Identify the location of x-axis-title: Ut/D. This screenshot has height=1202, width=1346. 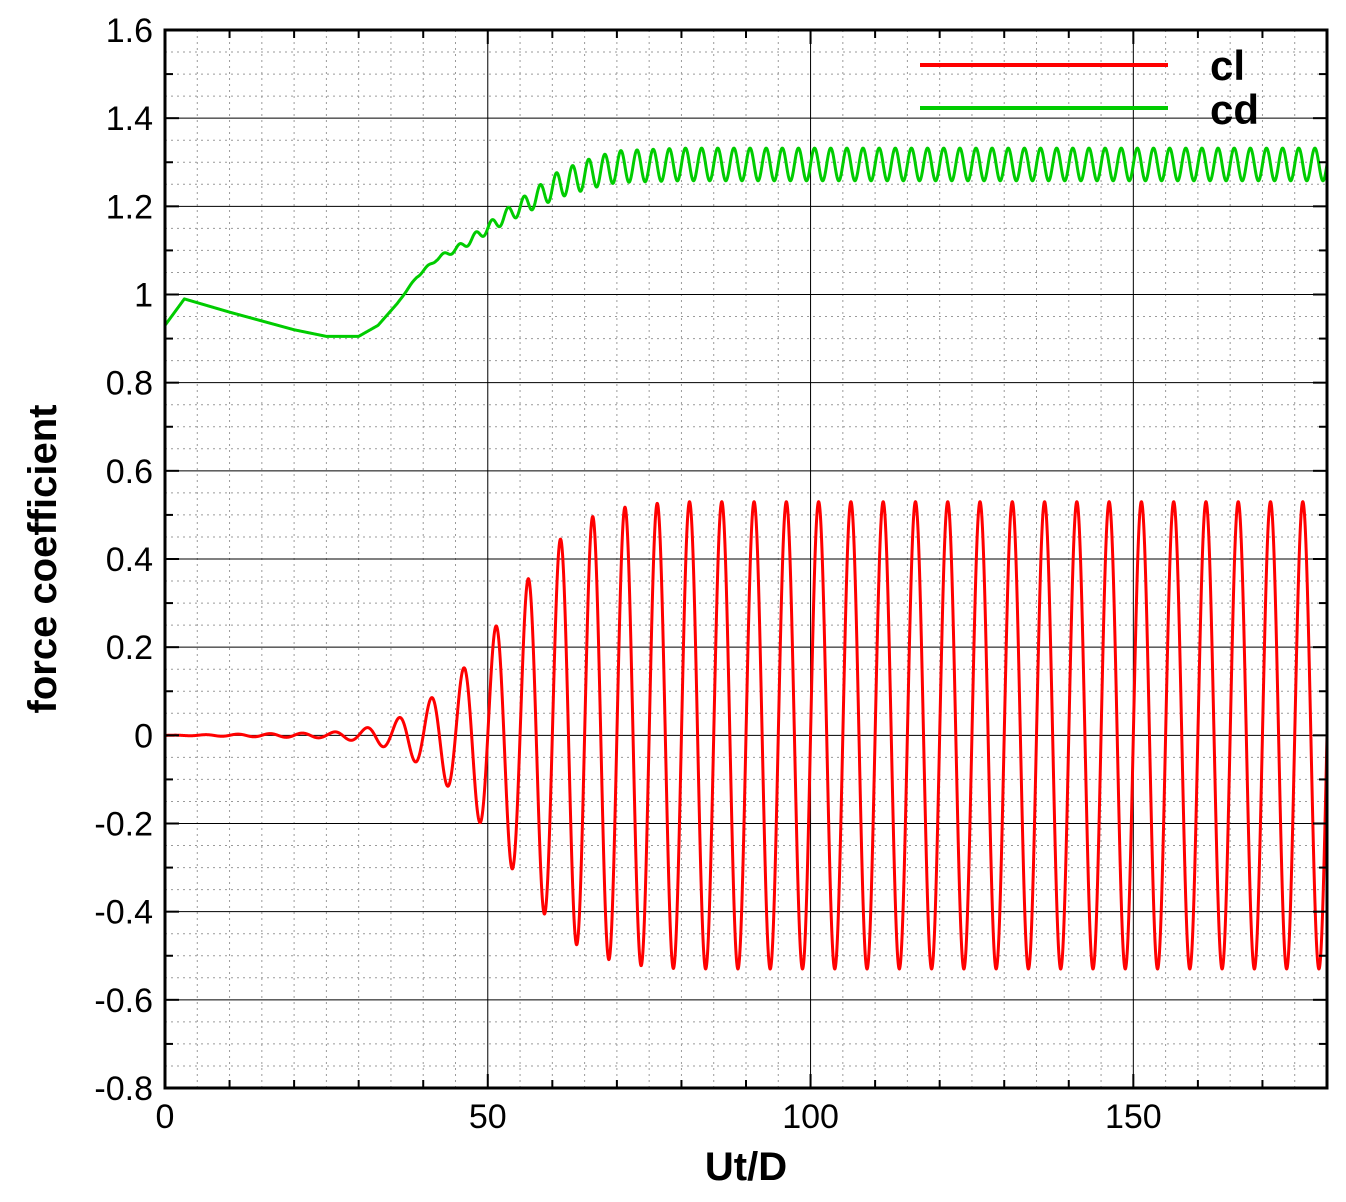
(746, 1167).